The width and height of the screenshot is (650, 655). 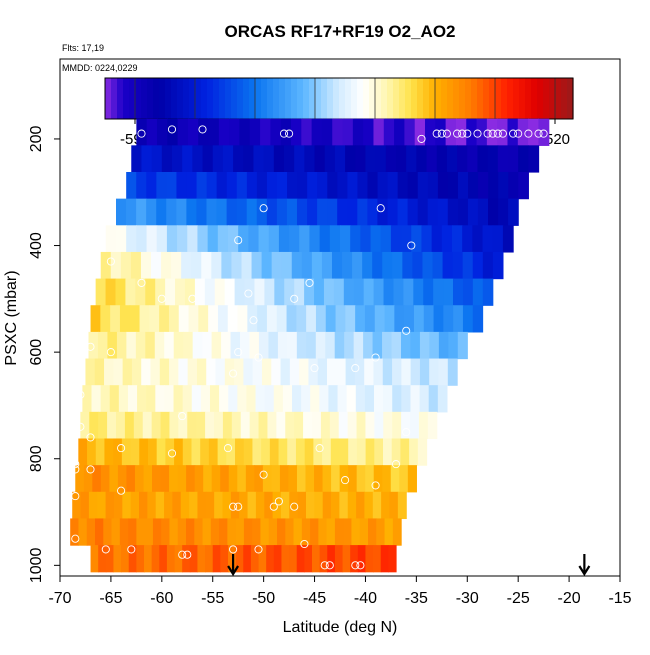 What do you see at coordinates (416, 598) in the screenshot?
I see `x-tick-label: -35` at bounding box center [416, 598].